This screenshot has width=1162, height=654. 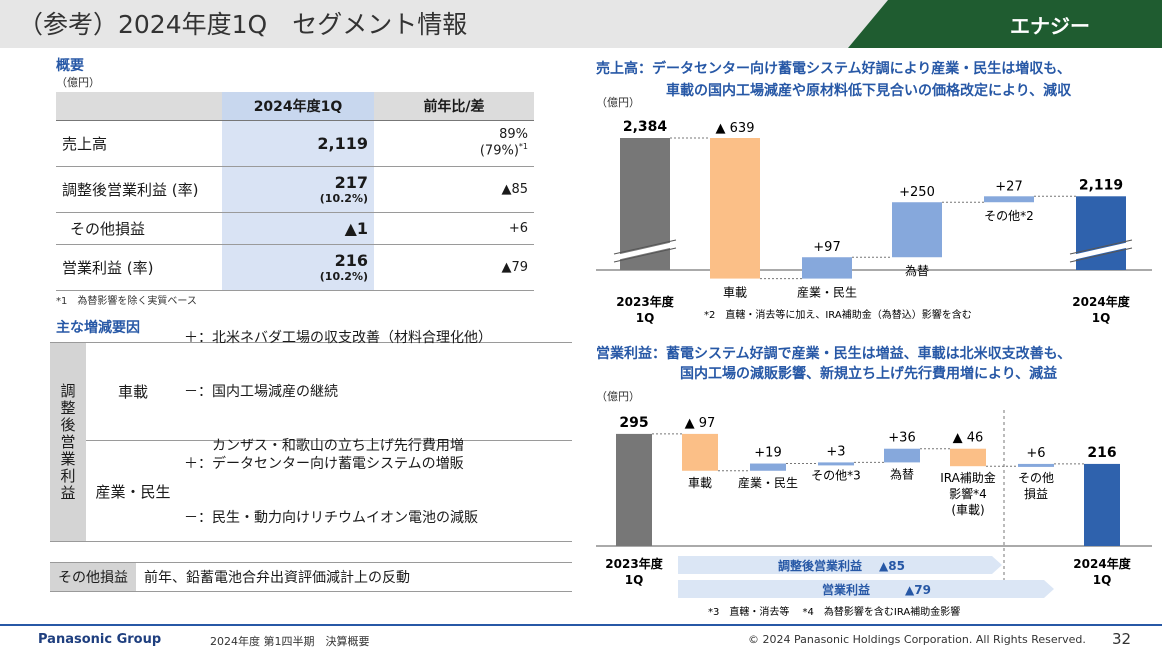 What do you see at coordinates (68, 442) in the screenshot?
I see `factors-group-label: 調整後営業利益` at bounding box center [68, 442].